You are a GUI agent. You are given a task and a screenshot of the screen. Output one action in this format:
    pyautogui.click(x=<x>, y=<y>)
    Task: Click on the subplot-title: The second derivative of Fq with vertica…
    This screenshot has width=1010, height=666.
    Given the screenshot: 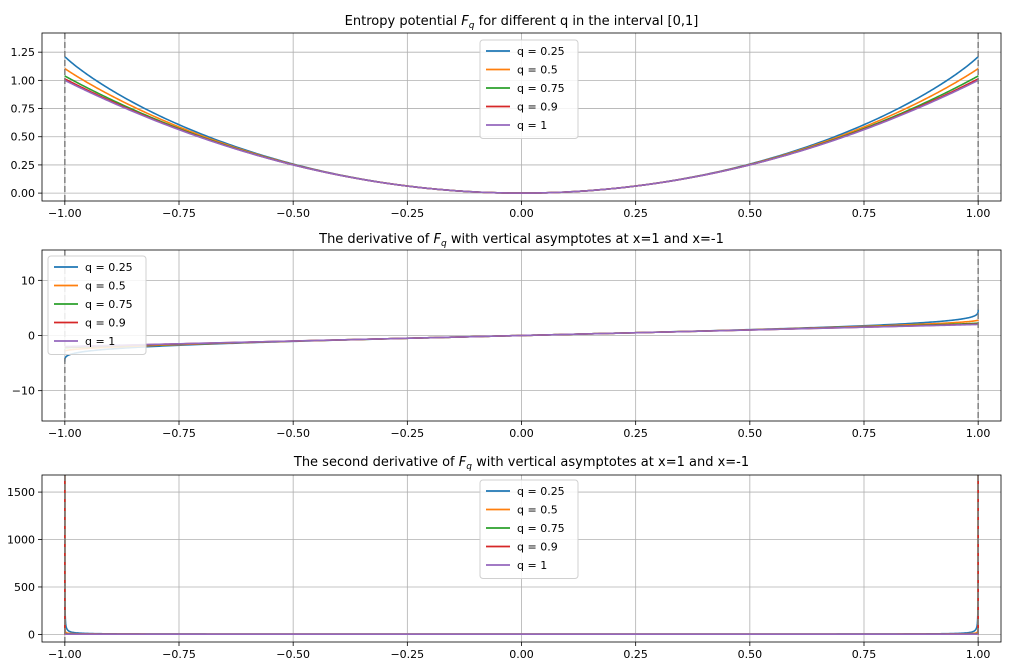 What is the action you would take?
    pyautogui.click(x=521, y=463)
    